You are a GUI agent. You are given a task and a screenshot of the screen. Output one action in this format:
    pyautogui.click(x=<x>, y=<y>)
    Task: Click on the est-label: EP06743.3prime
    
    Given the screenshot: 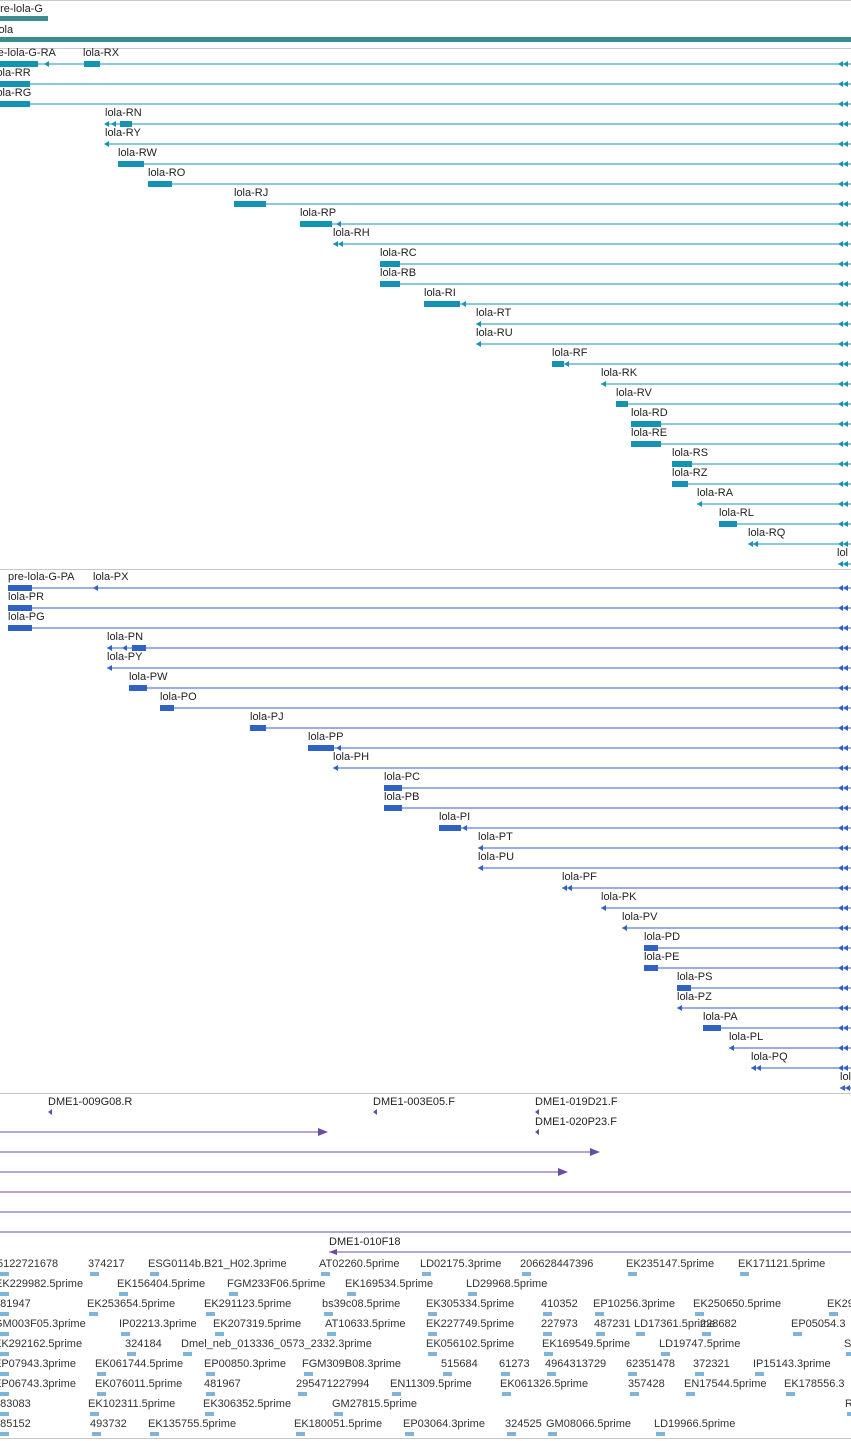 What is the action you would take?
    pyautogui.click(x=38, y=1384)
    